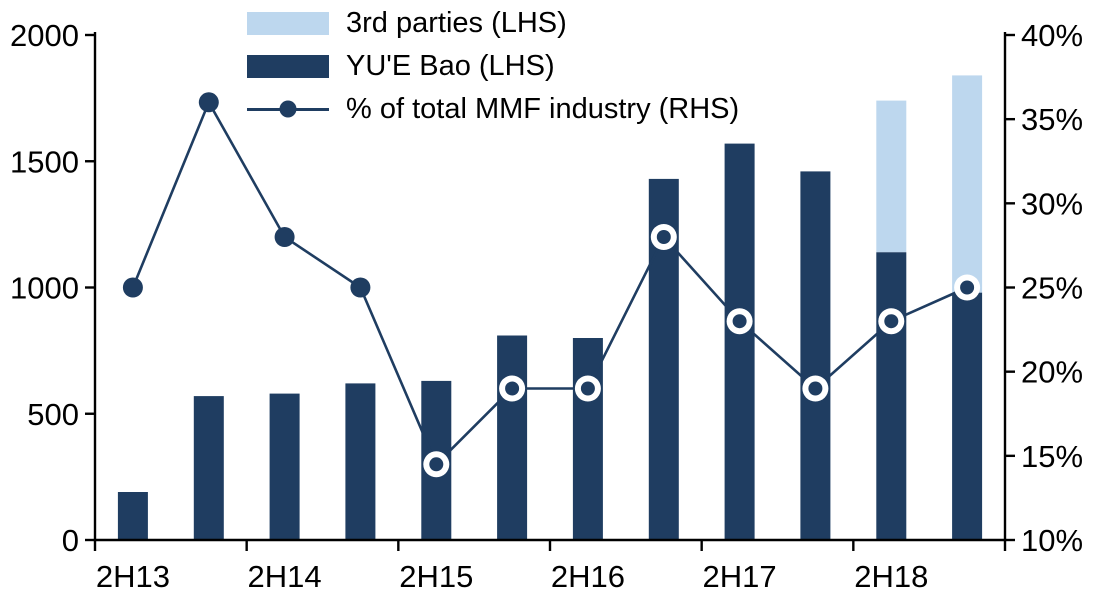  Describe the element at coordinates (208, 468) in the screenshot. I see `bar-yue-bao-1H14` at that location.